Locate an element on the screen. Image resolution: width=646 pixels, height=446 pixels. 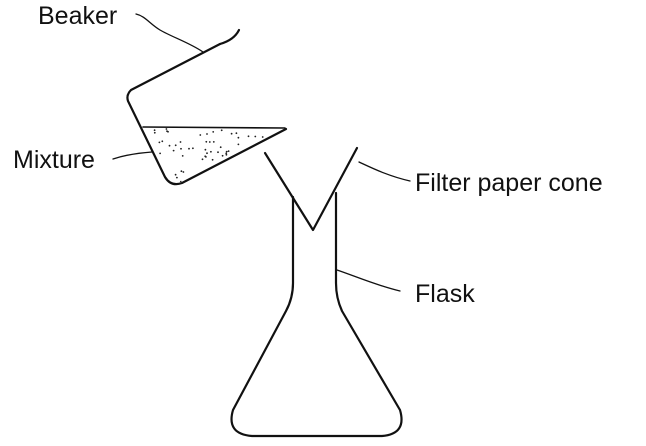
beaker-leader-line is located at coordinates (169, 33).